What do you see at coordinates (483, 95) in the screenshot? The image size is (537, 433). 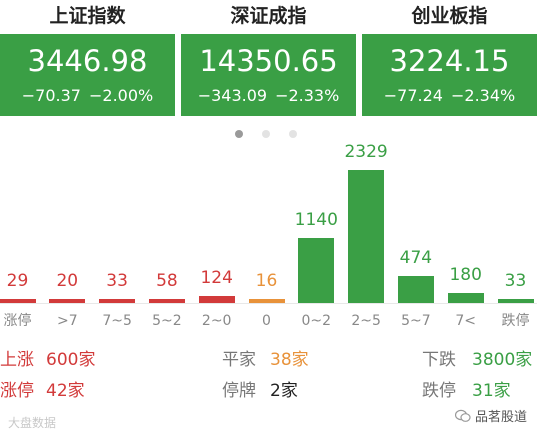 I see `index-change-pct: −2.34%` at bounding box center [483, 95].